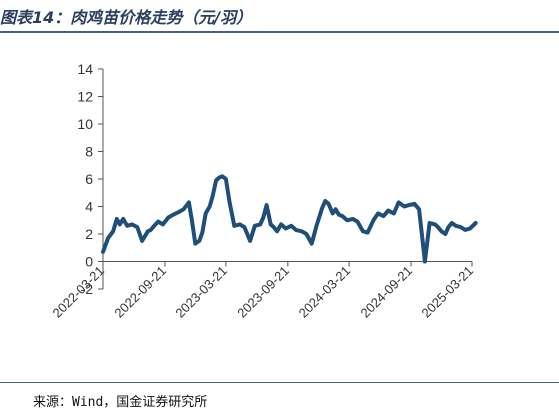 This screenshot has width=559, height=415. Describe the element at coordinates (325, 292) in the screenshot. I see `x-tick-label: 2024-03-21` at that location.